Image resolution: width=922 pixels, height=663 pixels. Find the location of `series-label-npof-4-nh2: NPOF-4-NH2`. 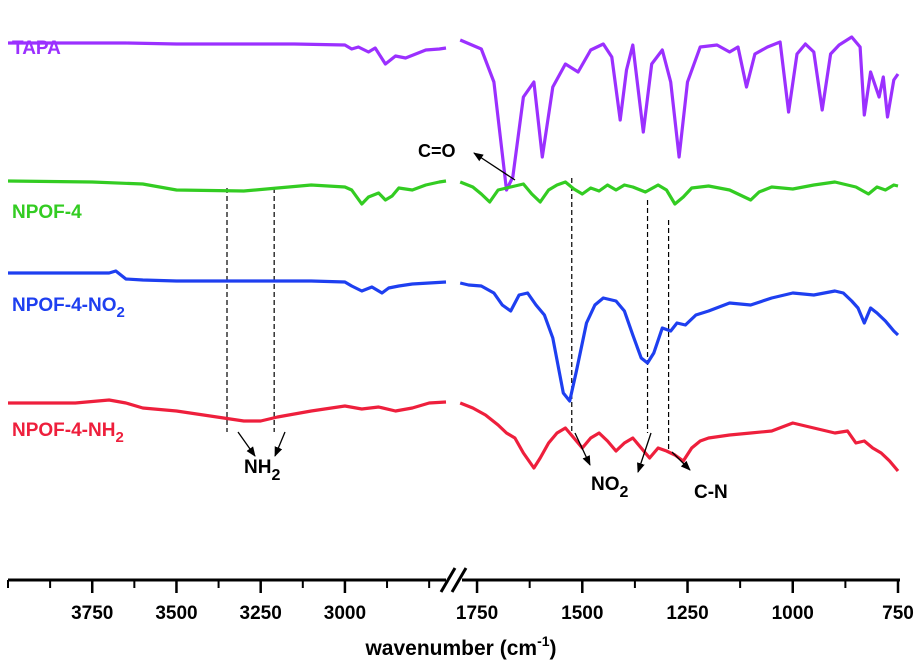

series-label-npof-4-nh2: NPOF-4-NH2 is located at coordinates (68, 433).